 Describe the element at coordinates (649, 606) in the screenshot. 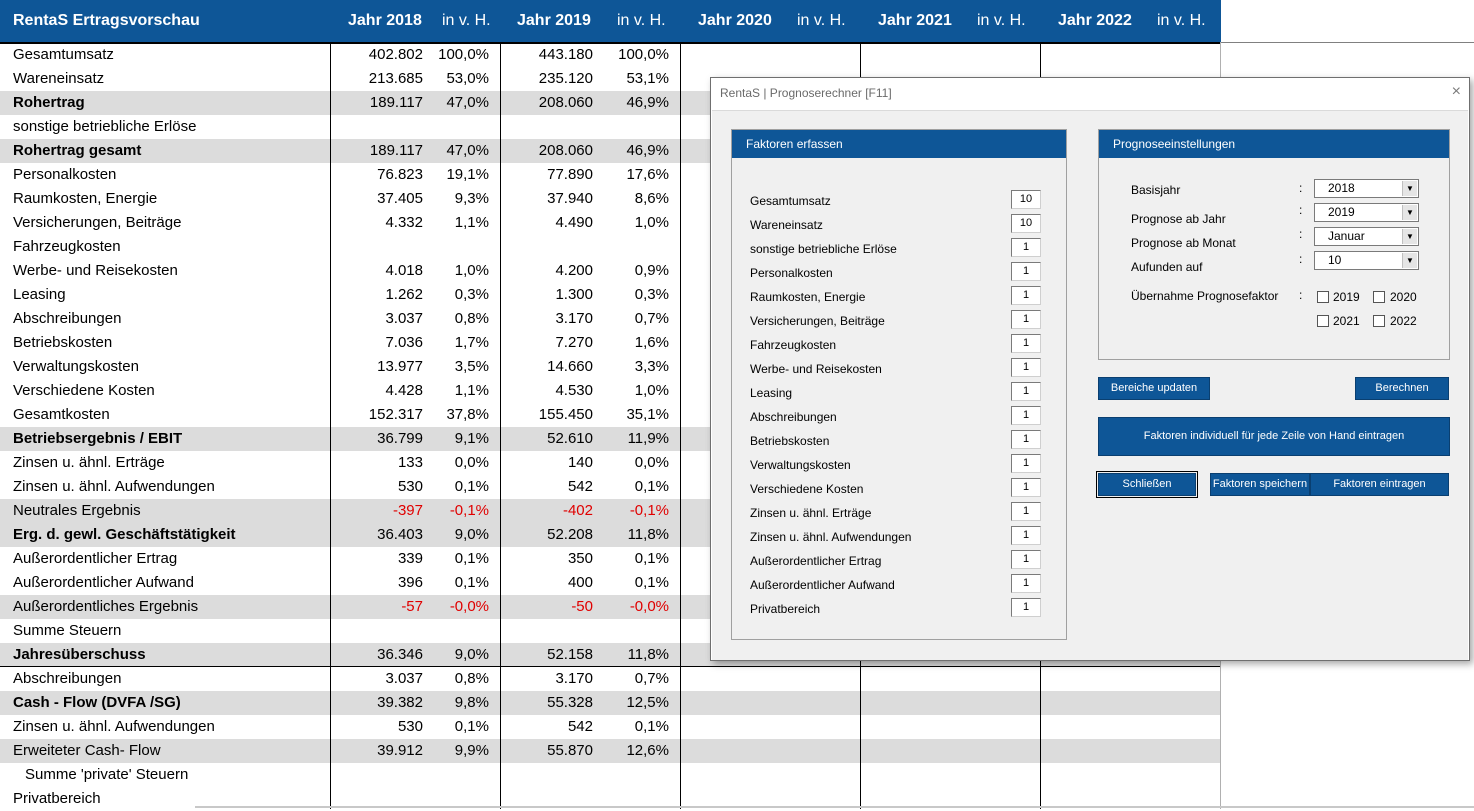

I see `percent-2019: -0,0%` at that location.